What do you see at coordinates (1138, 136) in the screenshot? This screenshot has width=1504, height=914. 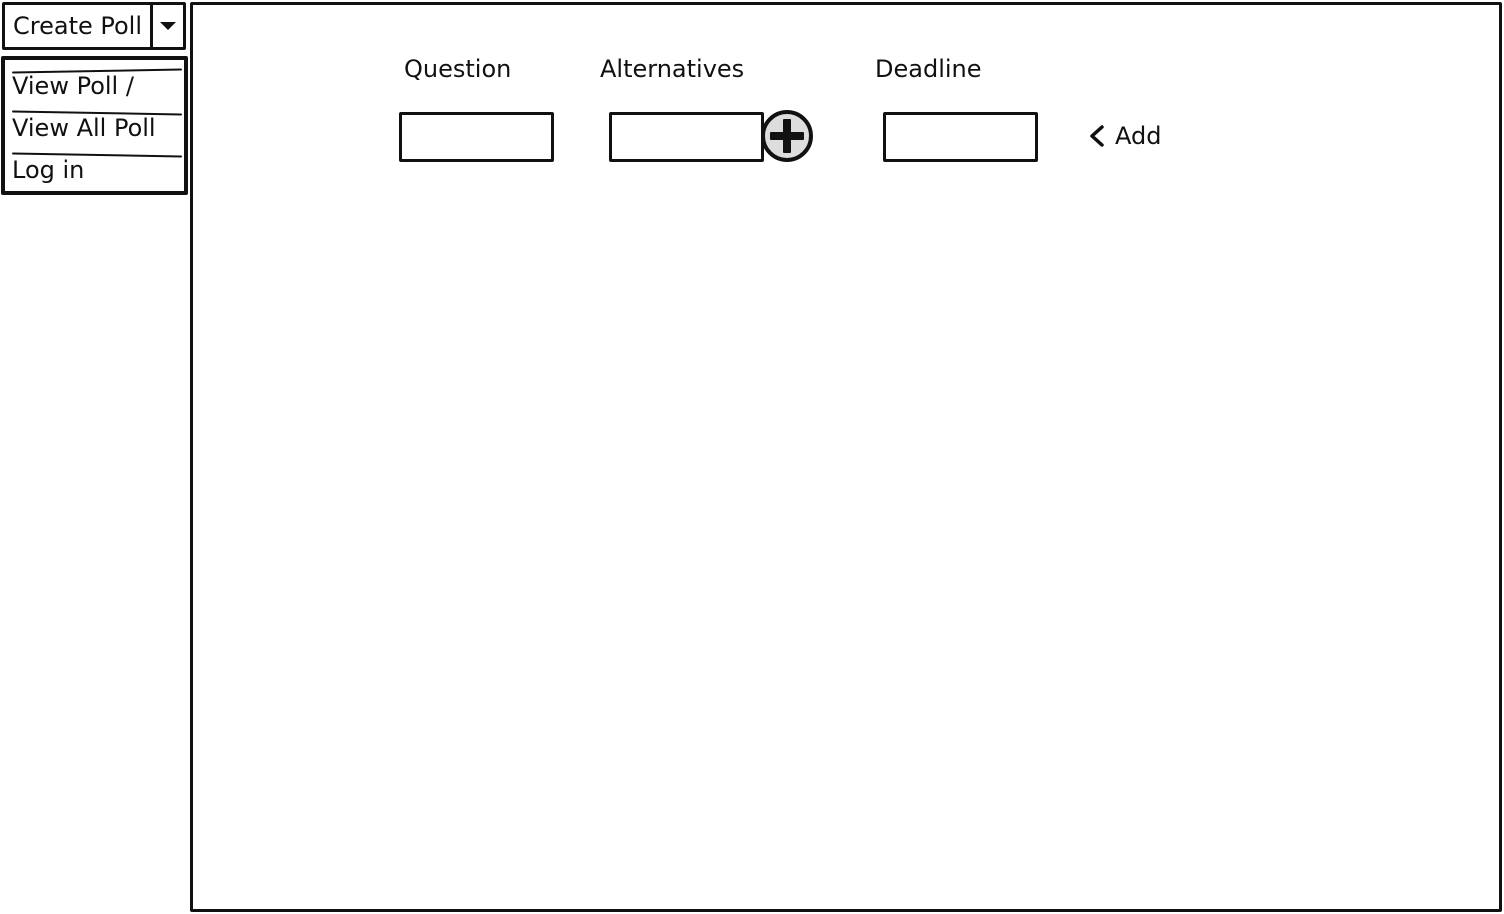 I see `add-label: Add` at bounding box center [1138, 136].